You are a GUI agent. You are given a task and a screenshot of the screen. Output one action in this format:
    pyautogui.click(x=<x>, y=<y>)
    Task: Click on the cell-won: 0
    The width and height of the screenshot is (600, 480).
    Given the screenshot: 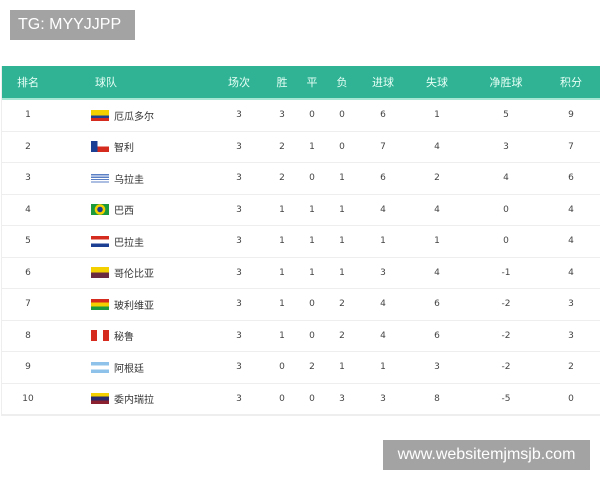 What is the action you would take?
    pyautogui.click(x=282, y=367)
    